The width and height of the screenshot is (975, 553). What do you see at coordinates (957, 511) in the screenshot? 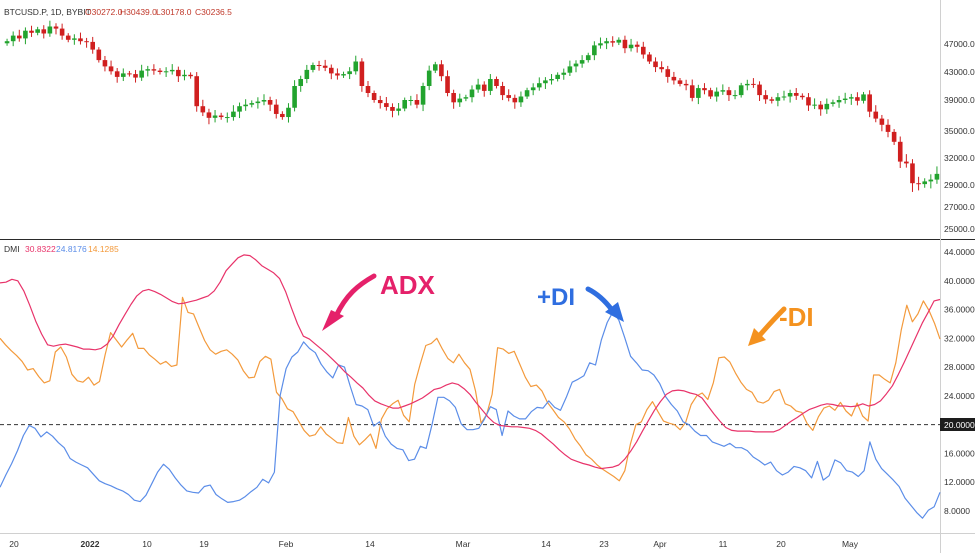
I see `dmi-tick-label: 8.0000` at bounding box center [957, 511].